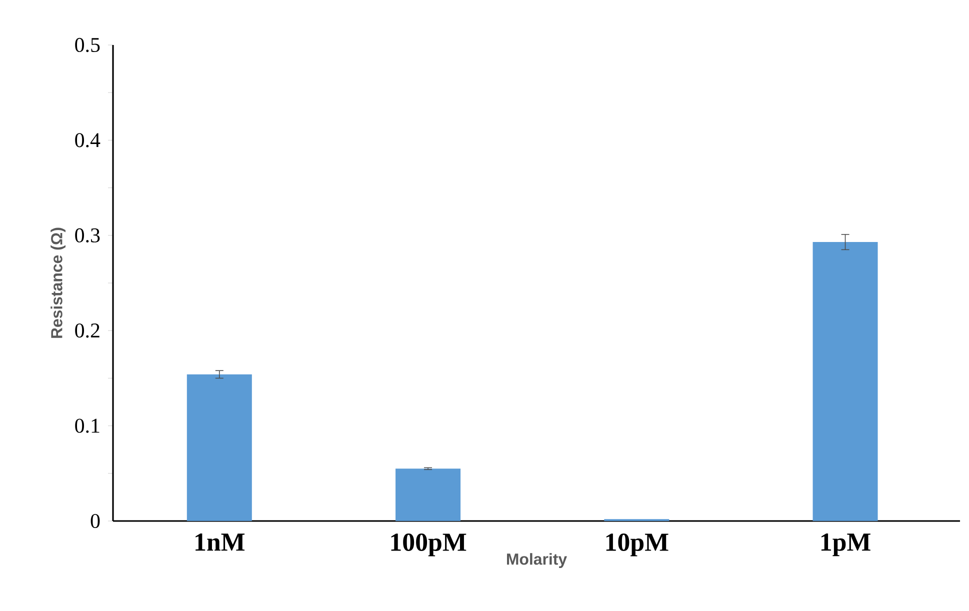  What do you see at coordinates (87, 235) in the screenshot?
I see `y-tick-label: 0.3` at bounding box center [87, 235].